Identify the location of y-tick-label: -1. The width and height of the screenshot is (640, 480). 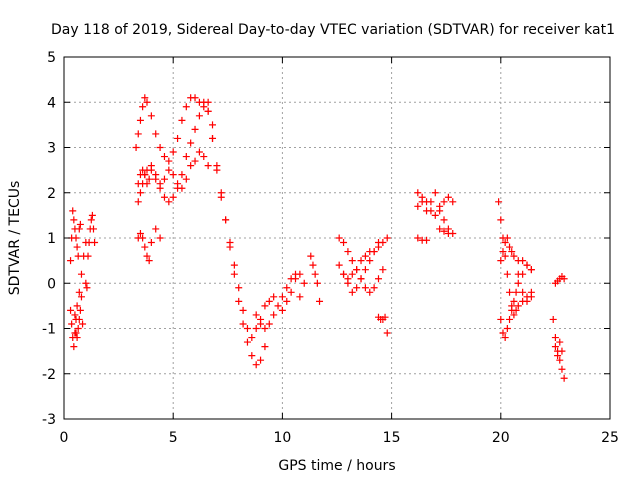
(49, 330).